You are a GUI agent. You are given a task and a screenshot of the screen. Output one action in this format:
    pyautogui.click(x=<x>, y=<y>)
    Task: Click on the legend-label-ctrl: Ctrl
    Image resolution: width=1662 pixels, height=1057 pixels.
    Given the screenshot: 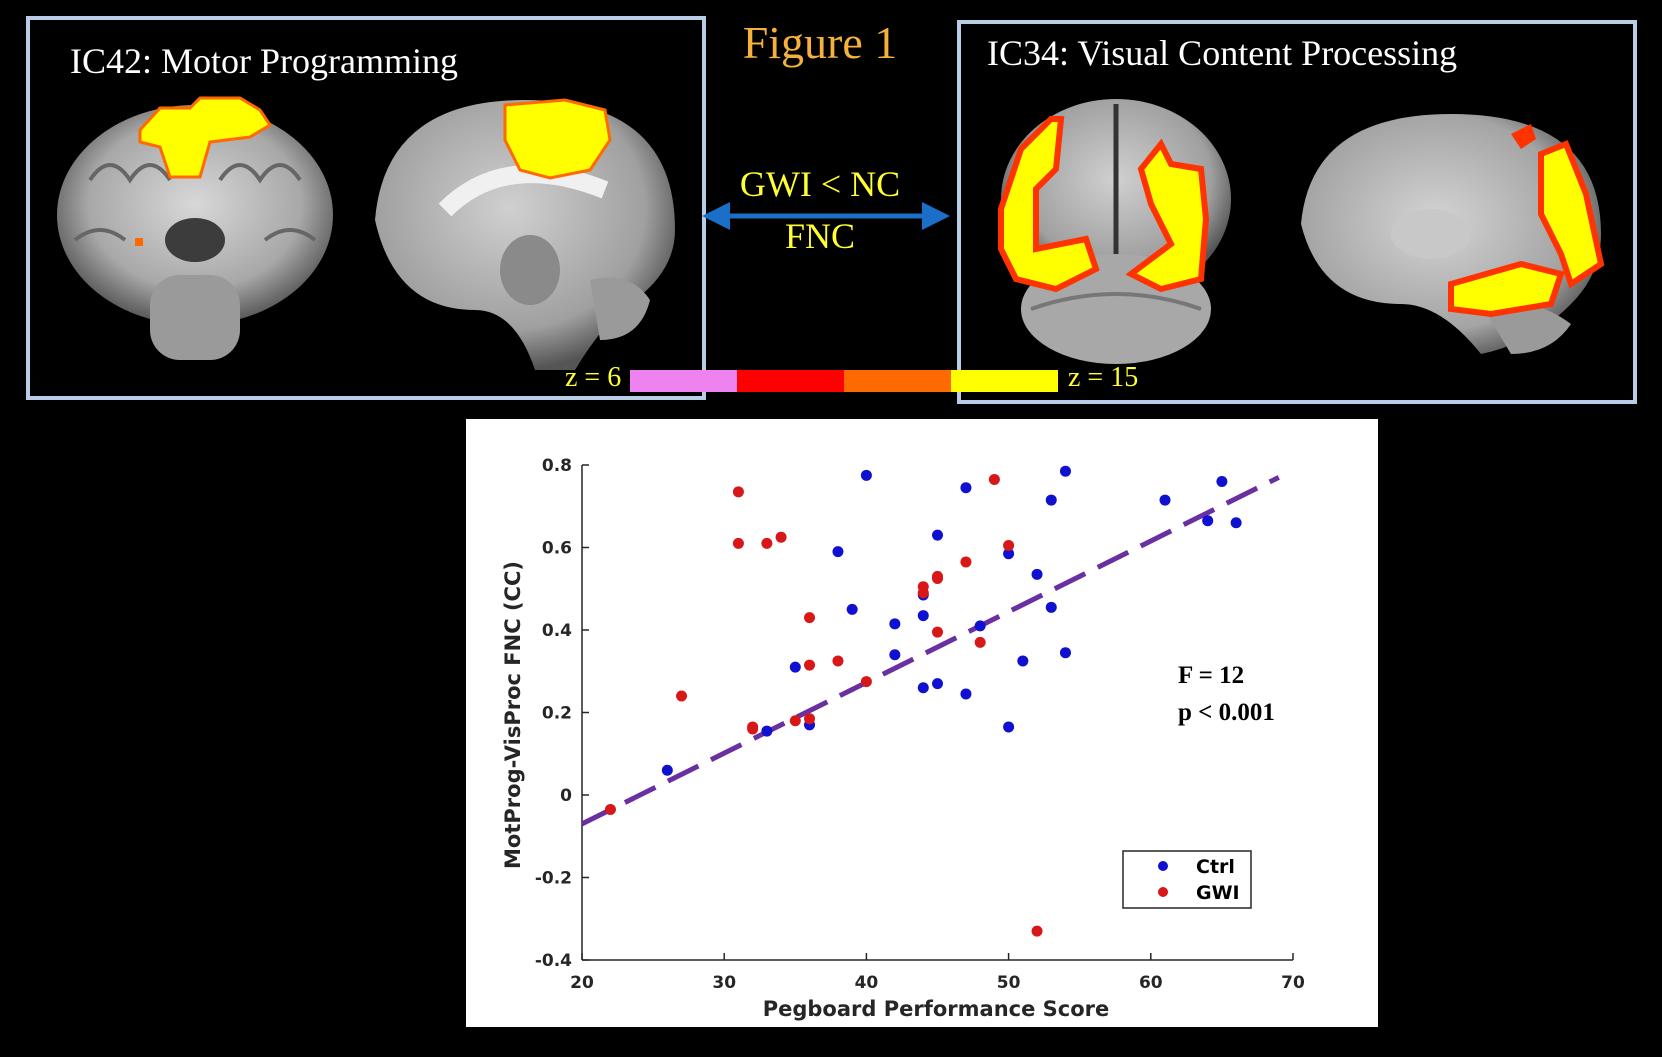 What is the action you would take?
    pyautogui.click(x=1215, y=867)
    